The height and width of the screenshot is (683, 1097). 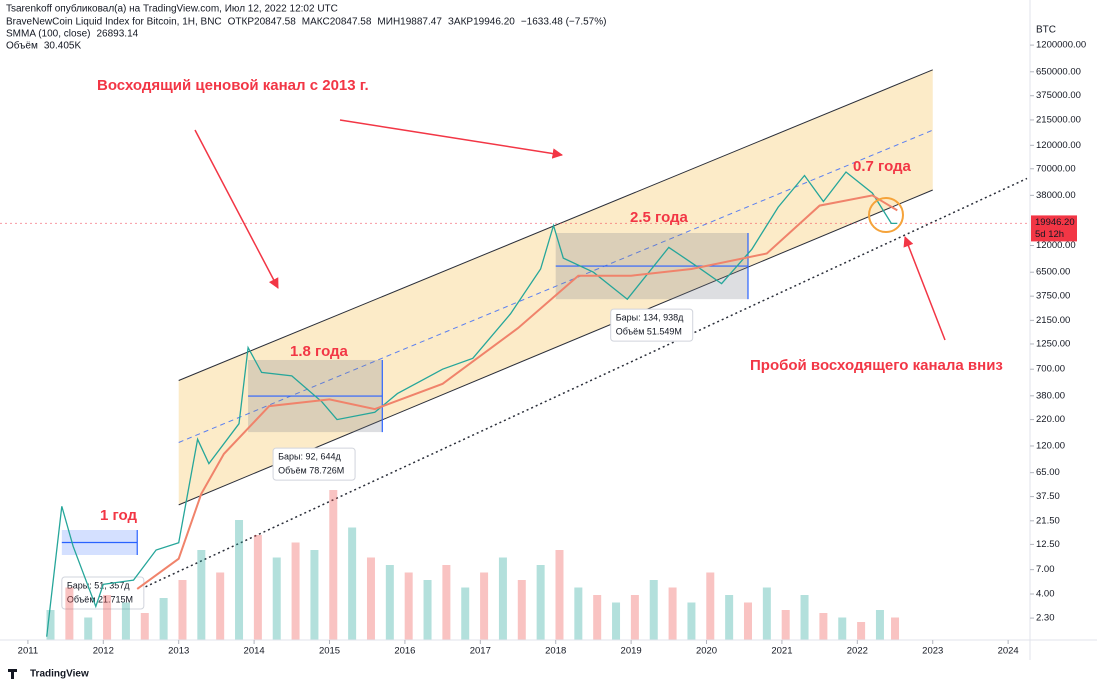 What do you see at coordinates (650, 318) in the screenshot?
I see `measure-bars: Бары: 134, 938д` at bounding box center [650, 318].